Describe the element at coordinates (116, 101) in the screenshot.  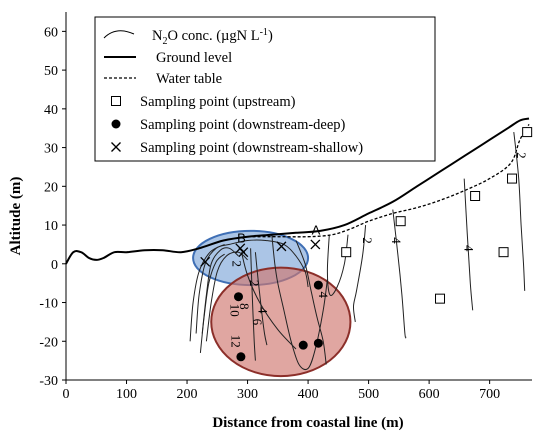
I see `legend-upstream-swatch` at that location.